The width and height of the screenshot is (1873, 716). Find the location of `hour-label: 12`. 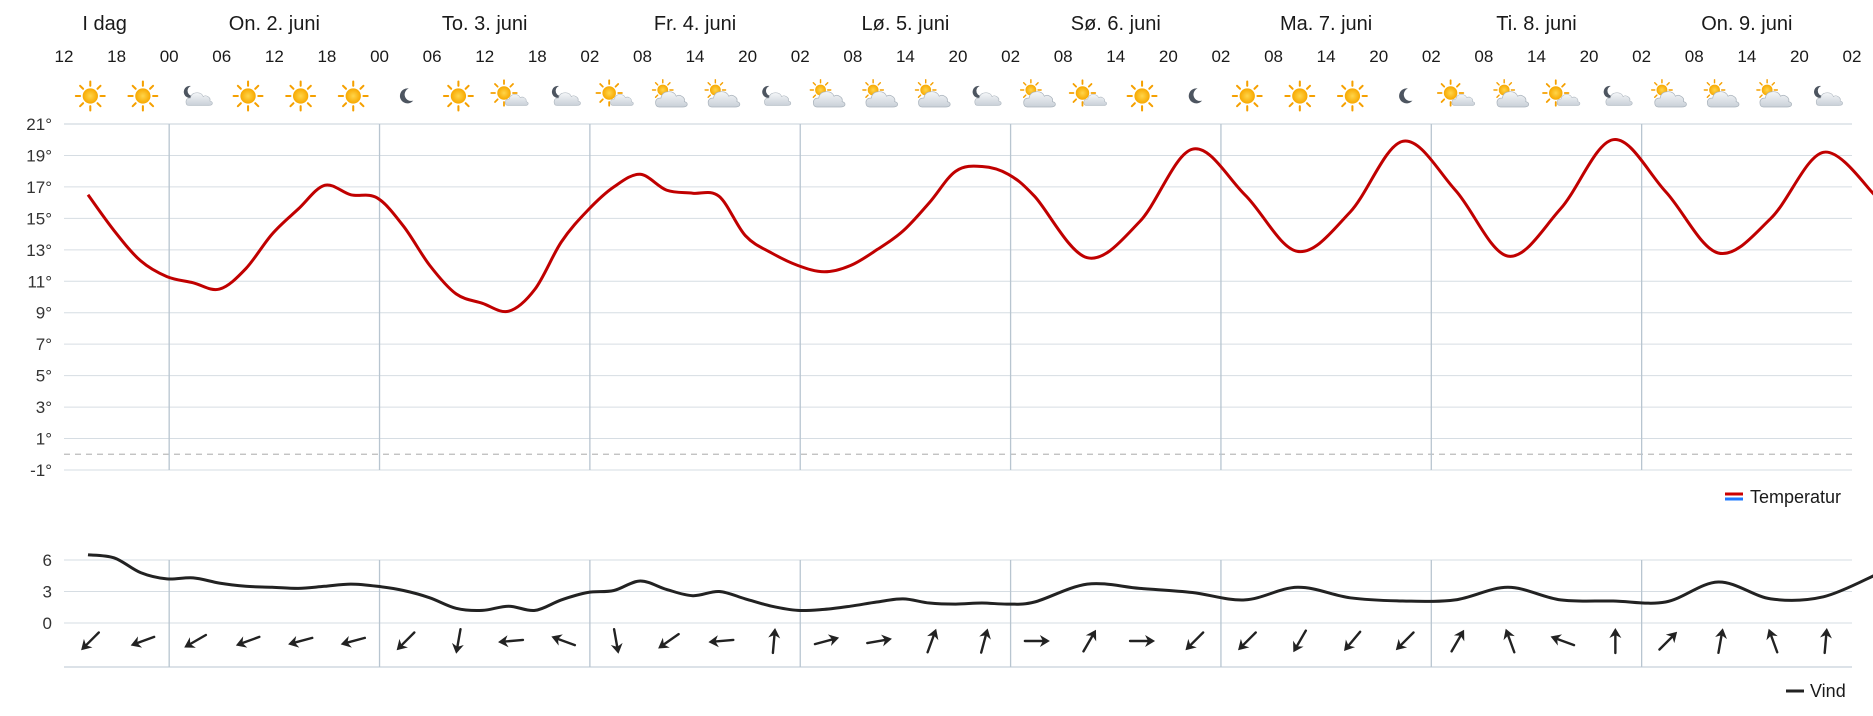

hour-label: 12 is located at coordinates (484, 56).